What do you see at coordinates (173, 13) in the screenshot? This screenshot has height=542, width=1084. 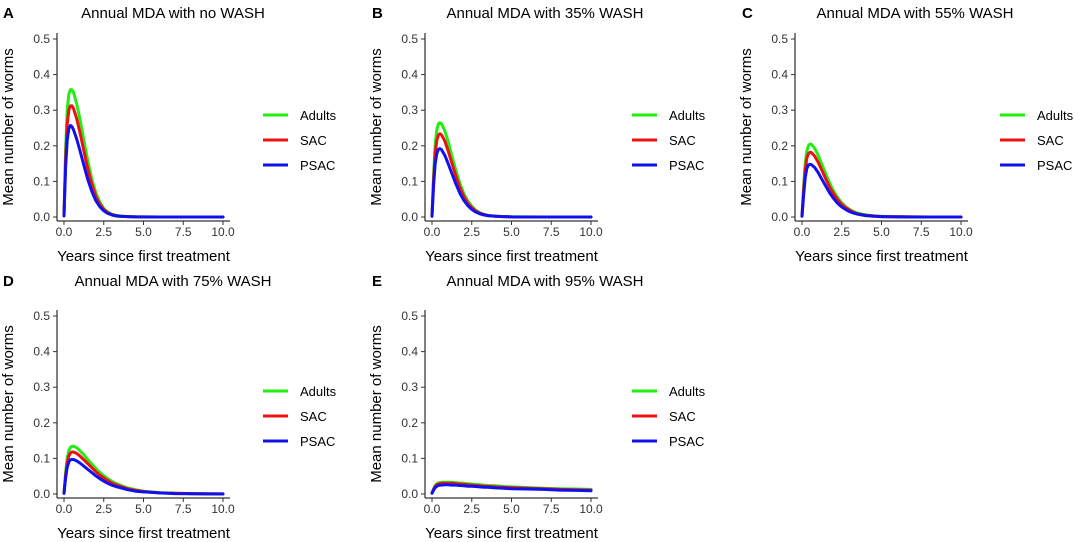 I see `chart-title: Annual MDA with no WASH` at bounding box center [173, 13].